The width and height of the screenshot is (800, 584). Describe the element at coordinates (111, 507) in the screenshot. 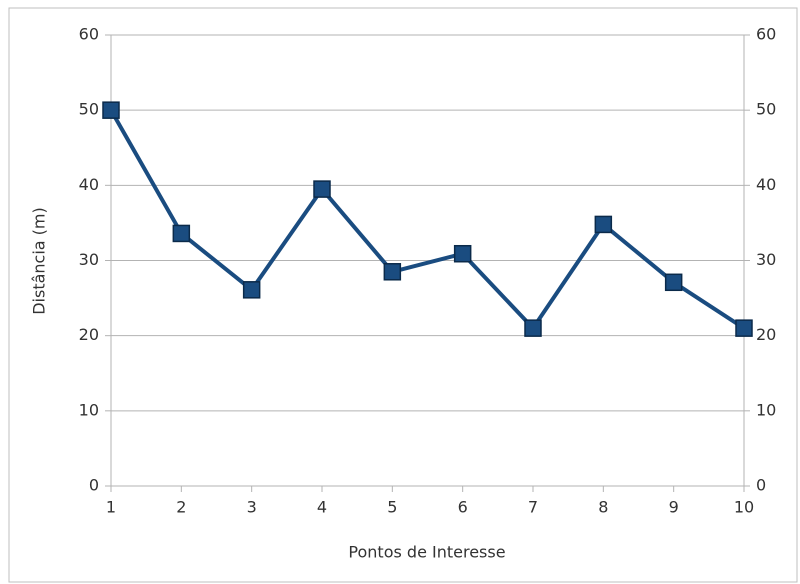

I see `x-tick-label: 1` at that location.